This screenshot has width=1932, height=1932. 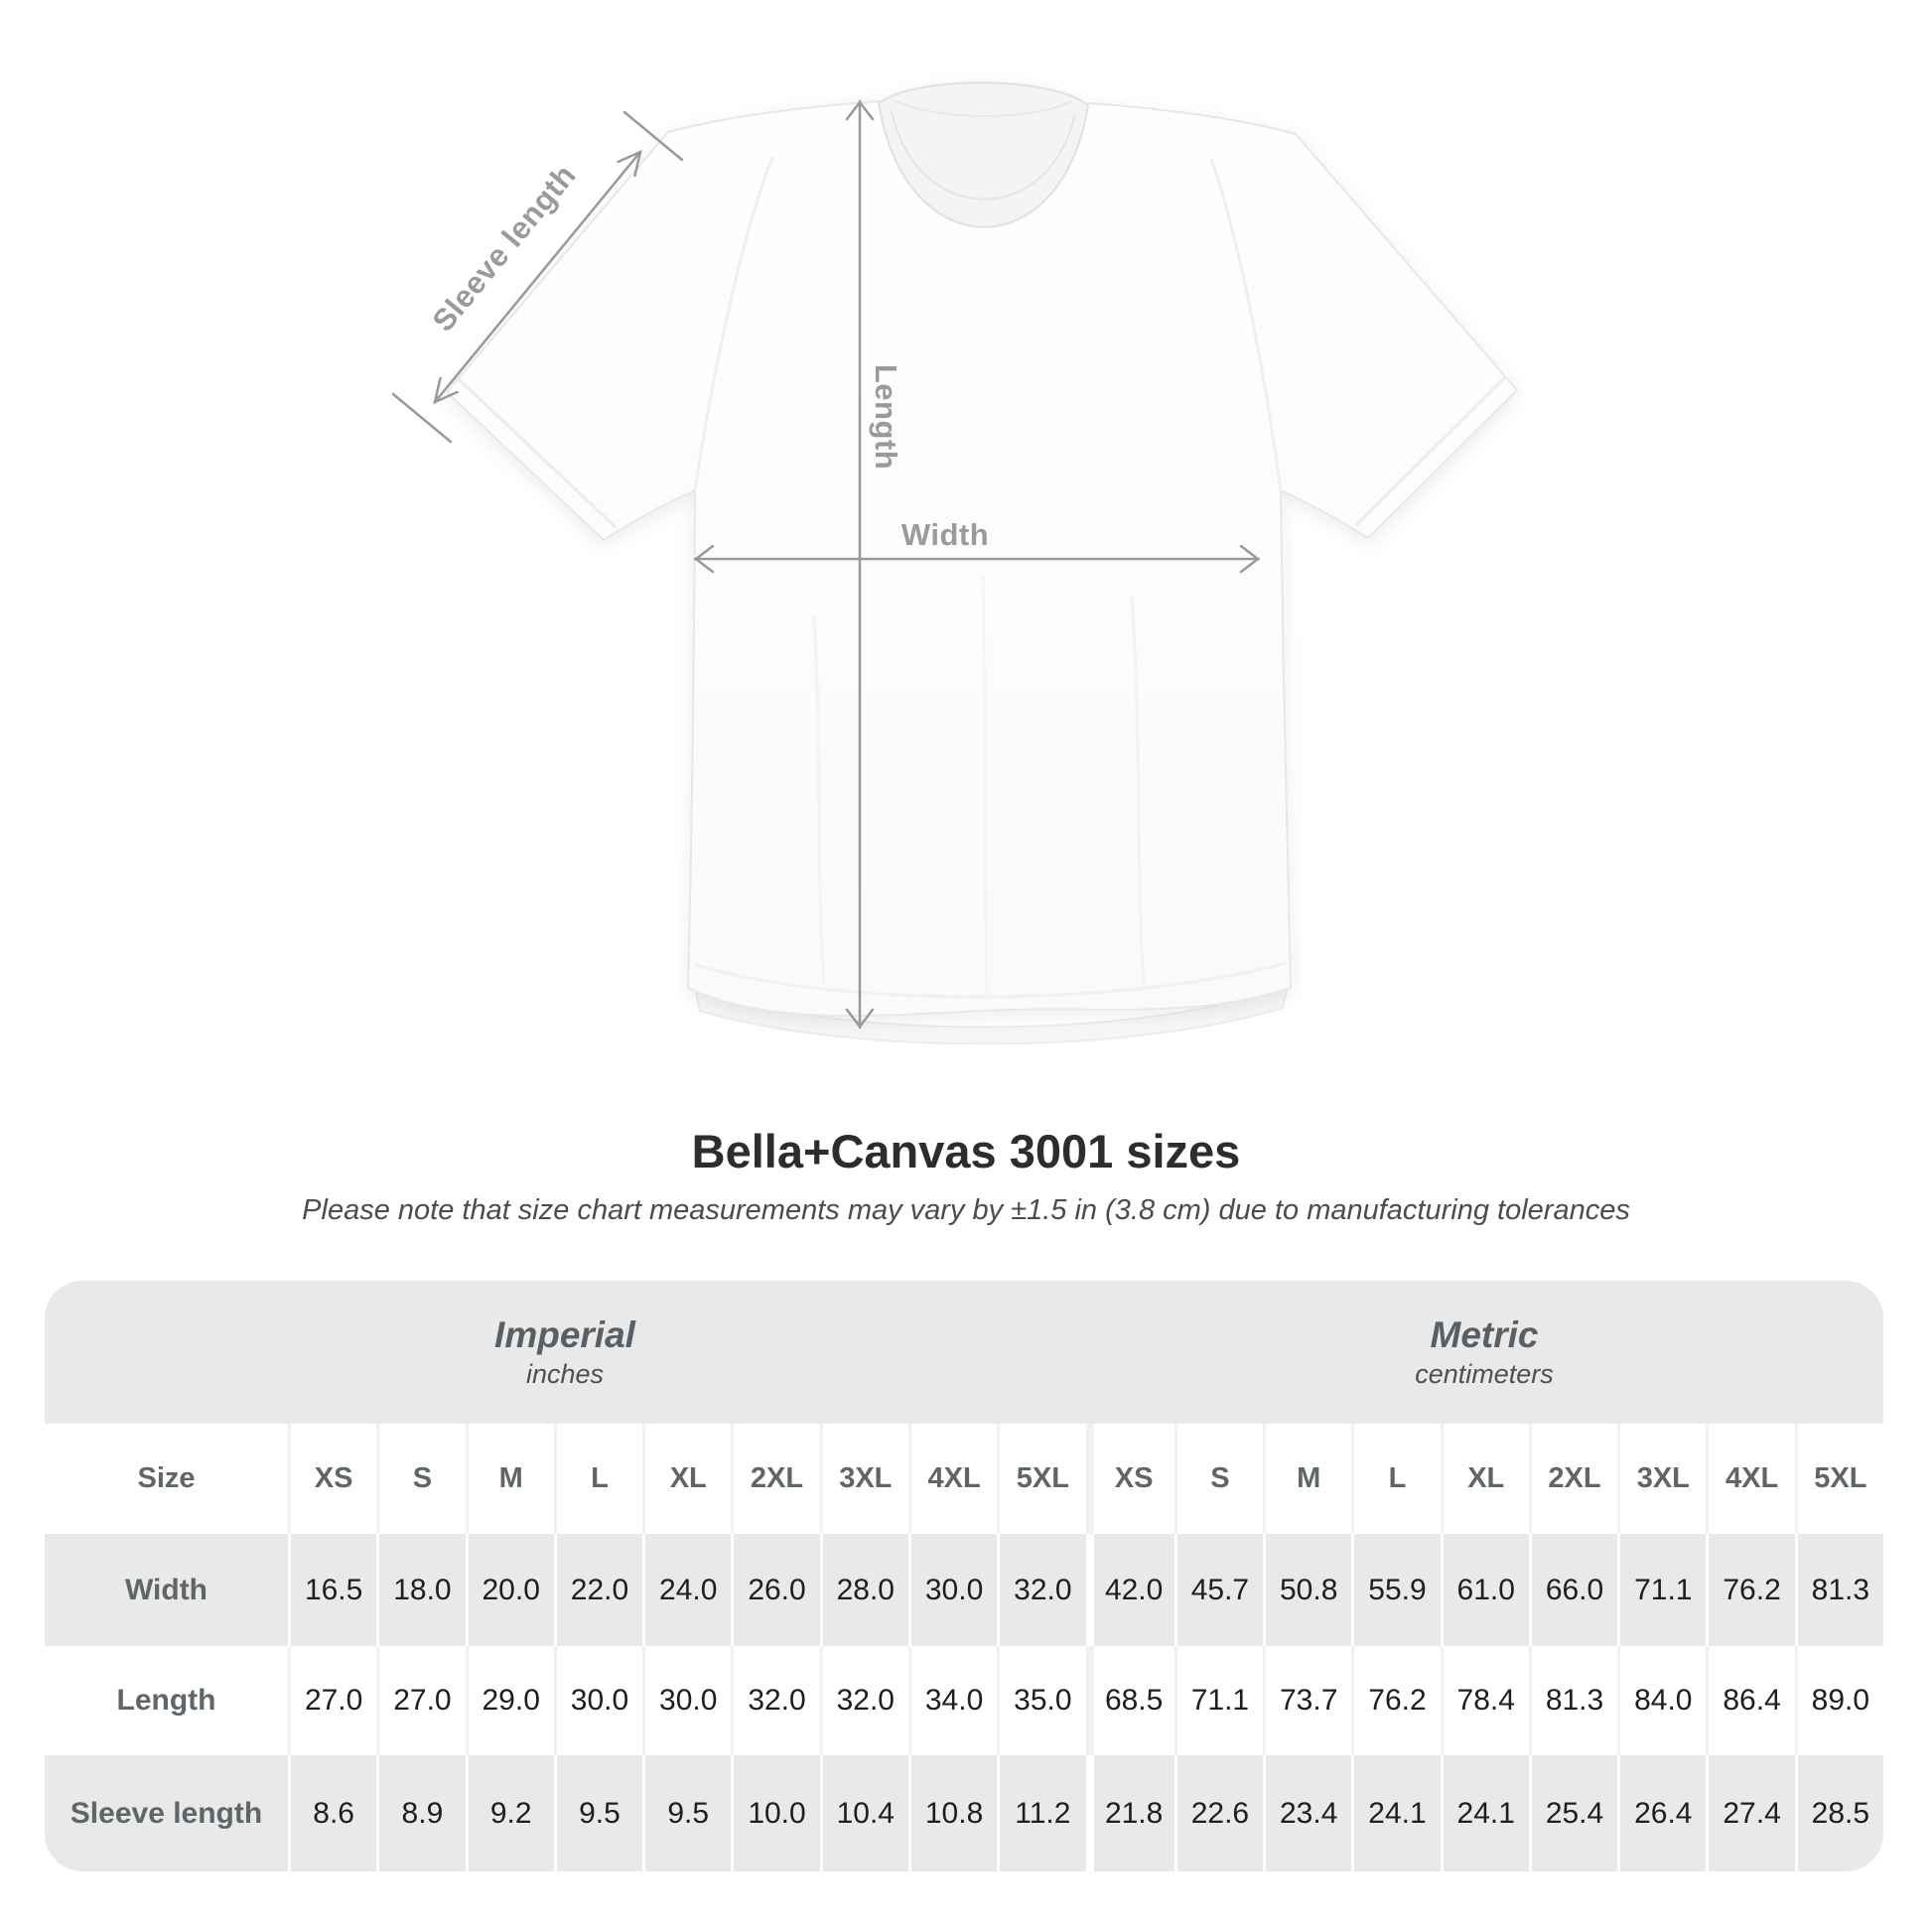 I want to click on value-metric: 61.0, so click(x=1485, y=1590).